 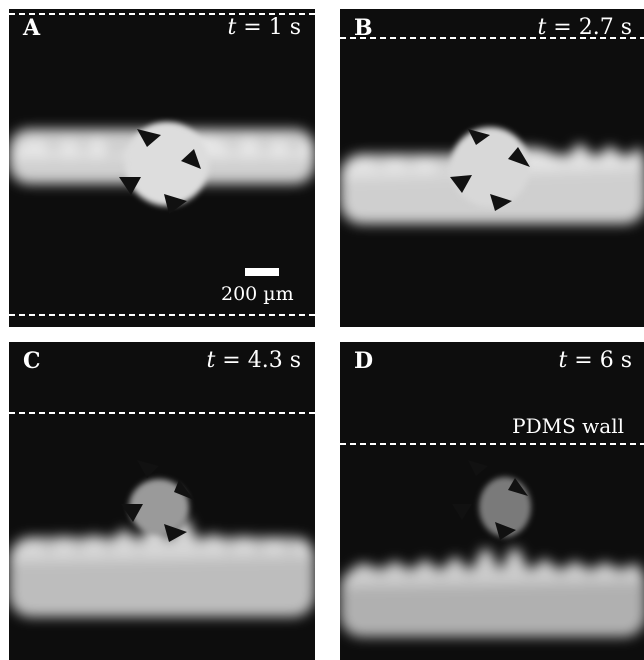 What do you see at coordinates (364, 361) in the screenshot?
I see `panel-letter: D` at bounding box center [364, 361].